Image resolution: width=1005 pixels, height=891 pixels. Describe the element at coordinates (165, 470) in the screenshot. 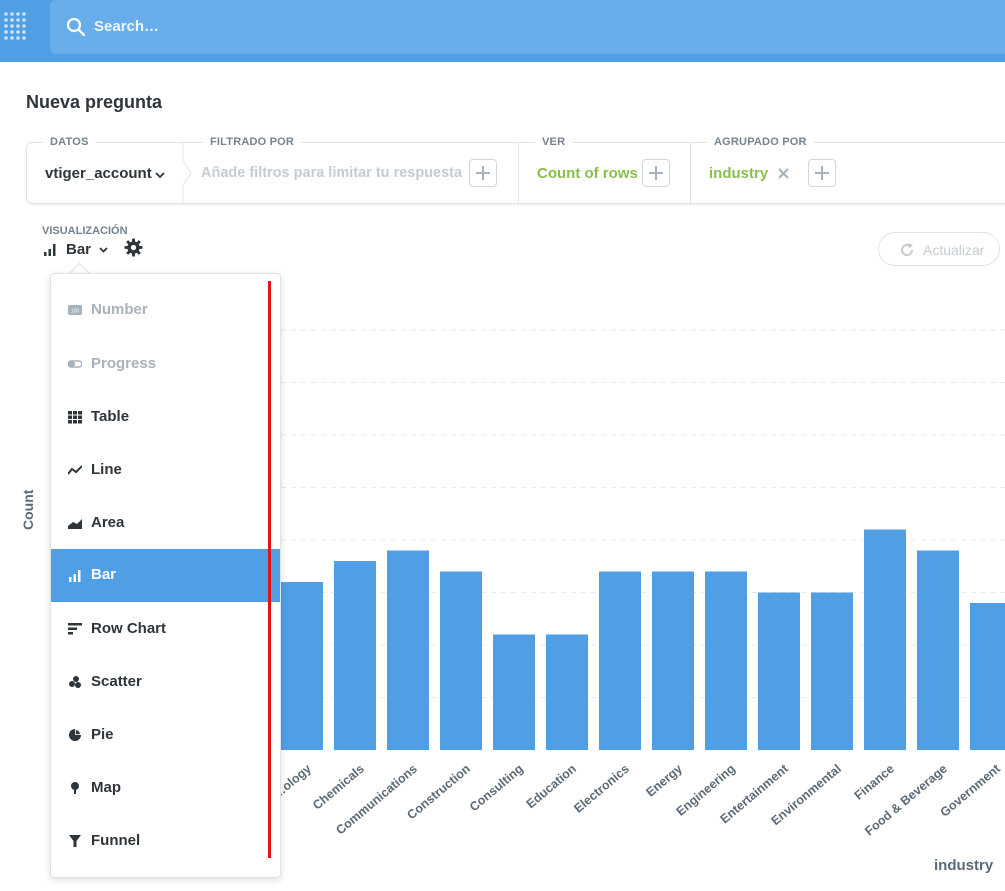

I see `viz-option-line: Line` at that location.